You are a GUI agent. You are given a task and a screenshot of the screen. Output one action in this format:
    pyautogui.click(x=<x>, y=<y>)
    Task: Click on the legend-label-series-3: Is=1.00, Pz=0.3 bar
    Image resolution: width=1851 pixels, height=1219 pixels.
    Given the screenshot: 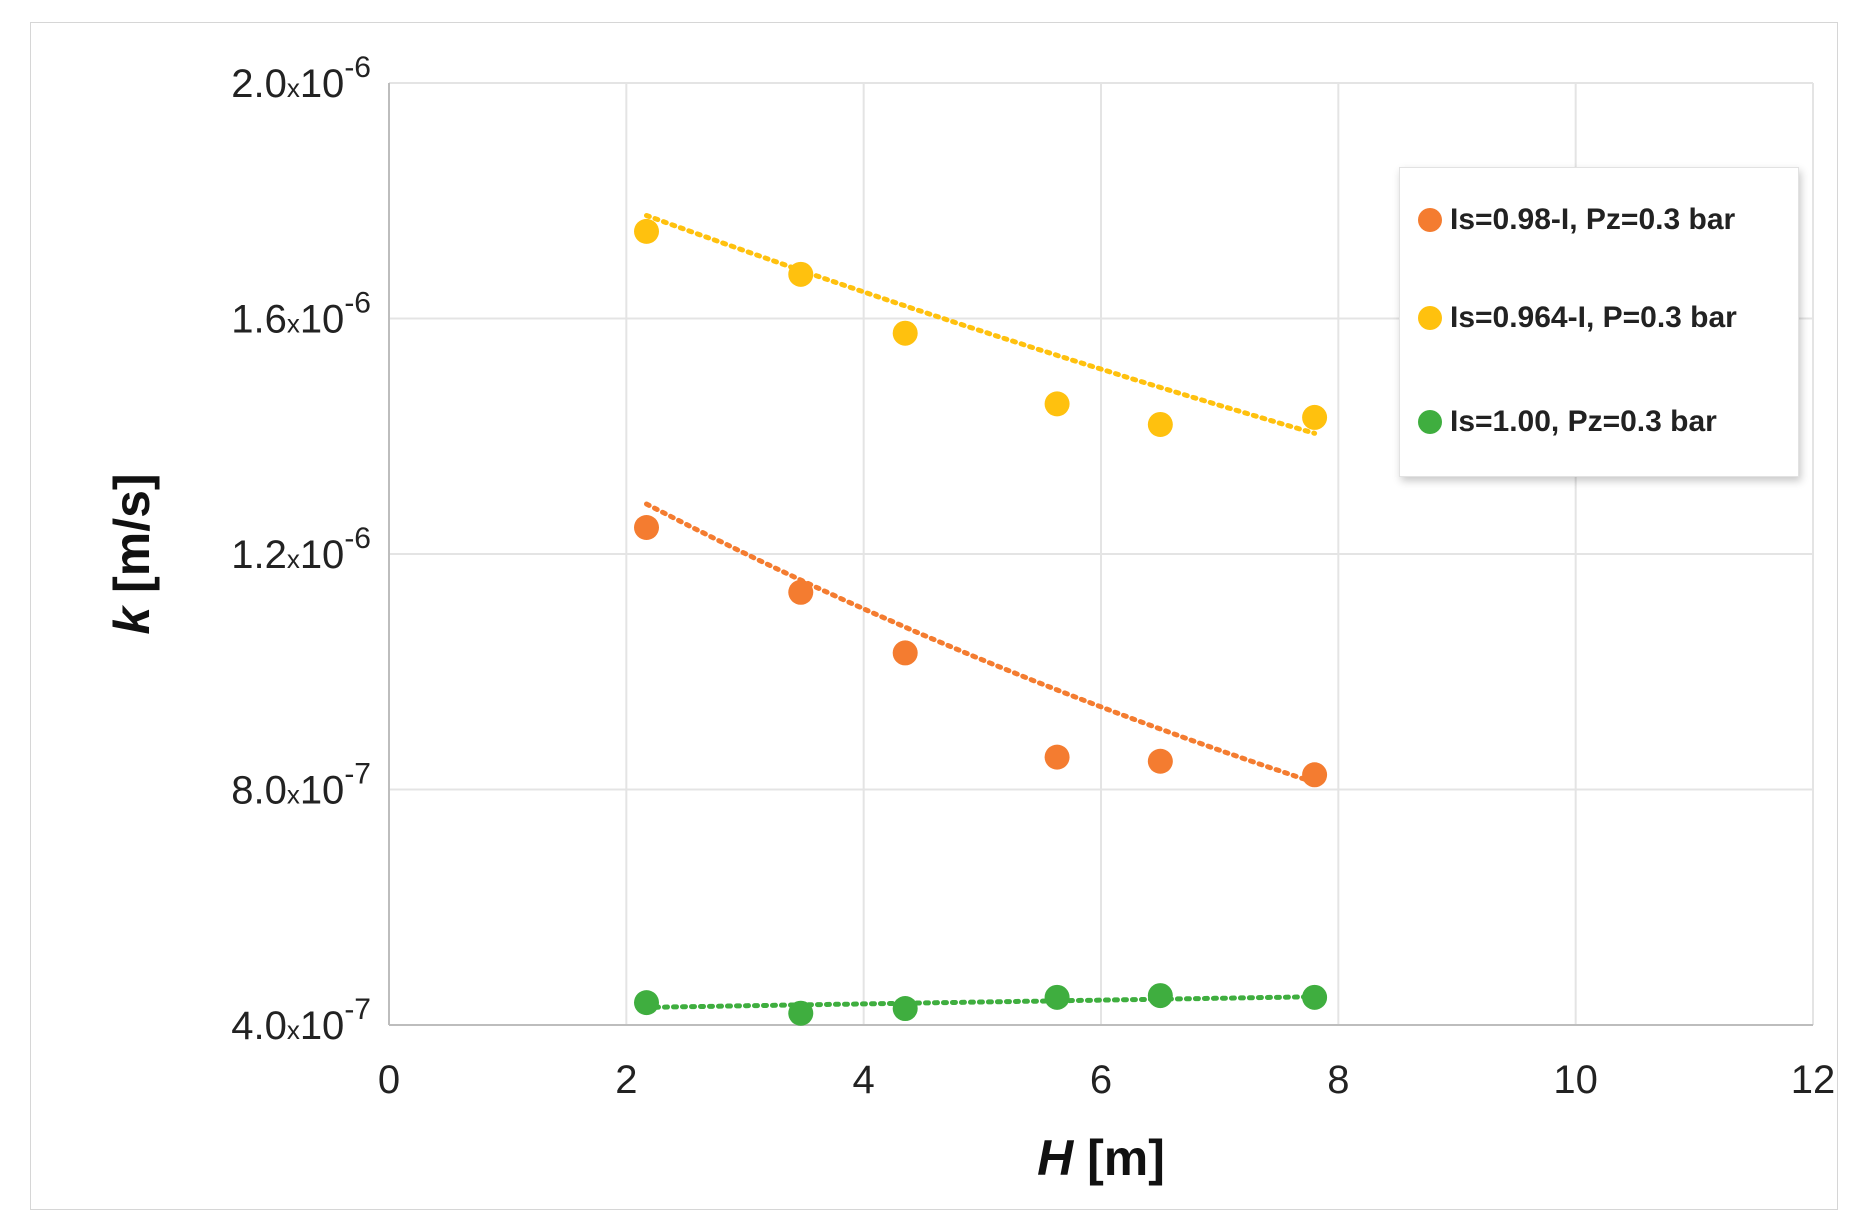 What is the action you would take?
    pyautogui.click(x=1583, y=421)
    